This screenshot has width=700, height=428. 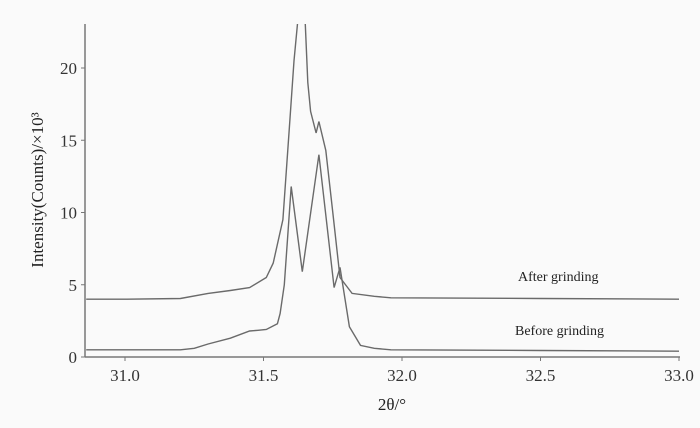 What do you see at coordinates (73, 357) in the screenshot?
I see `y-tick-label: 0` at bounding box center [73, 357].